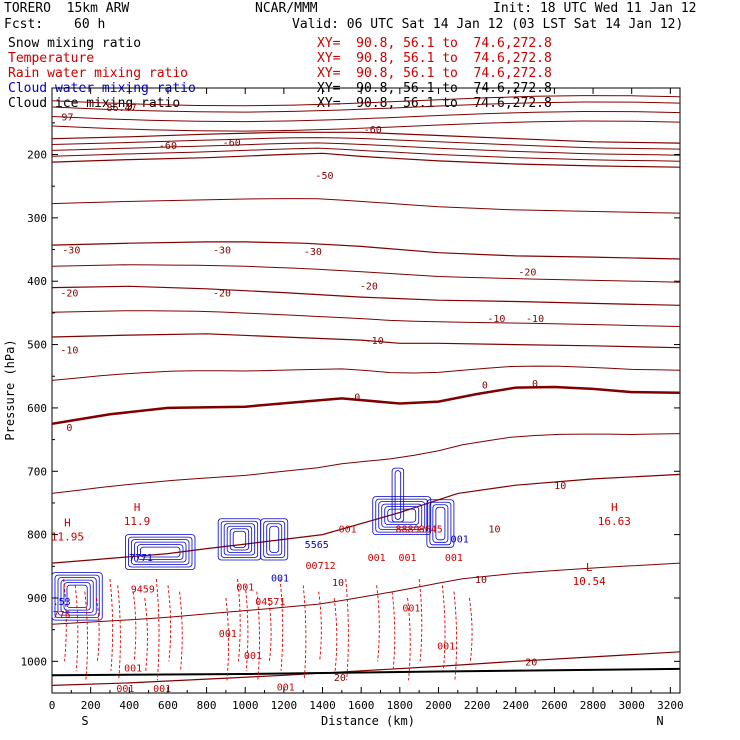 This screenshot has width=740, height=740. I want to click on x-tick-label: 3200, so click(670, 705).